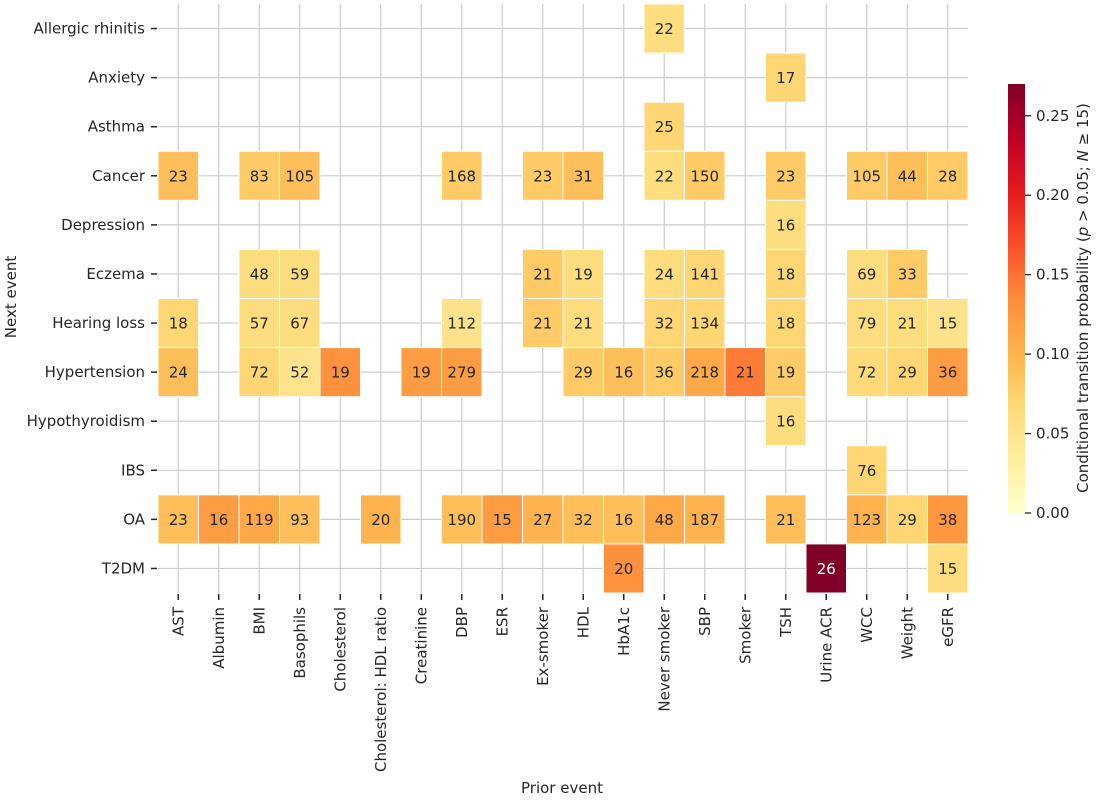 The image size is (1100, 800). Describe the element at coordinates (948, 627) in the screenshot. I see `x-tick-label: eGFR` at that location.